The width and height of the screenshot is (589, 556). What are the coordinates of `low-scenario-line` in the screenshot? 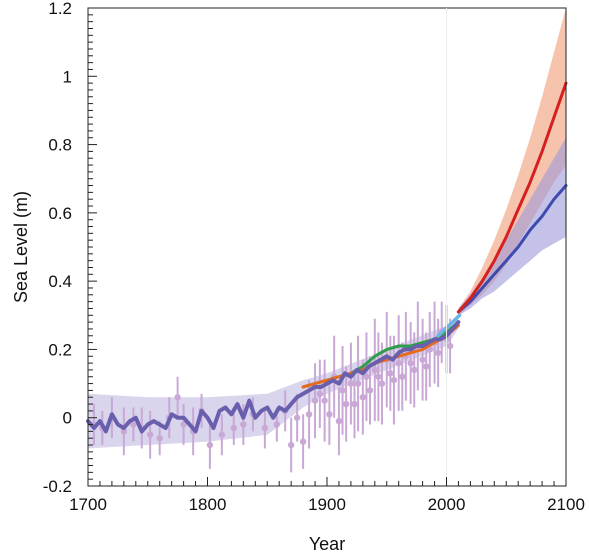 It's located at (512, 249).